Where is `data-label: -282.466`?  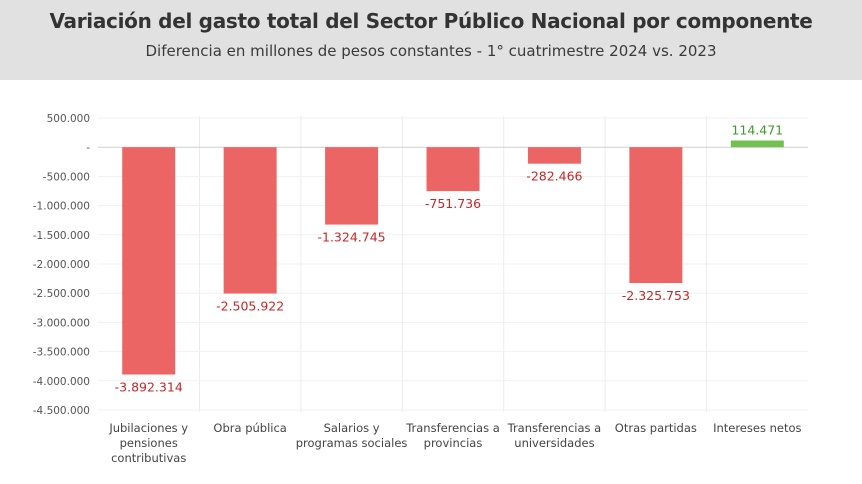
data-label: -282.466 is located at coordinates (554, 176).